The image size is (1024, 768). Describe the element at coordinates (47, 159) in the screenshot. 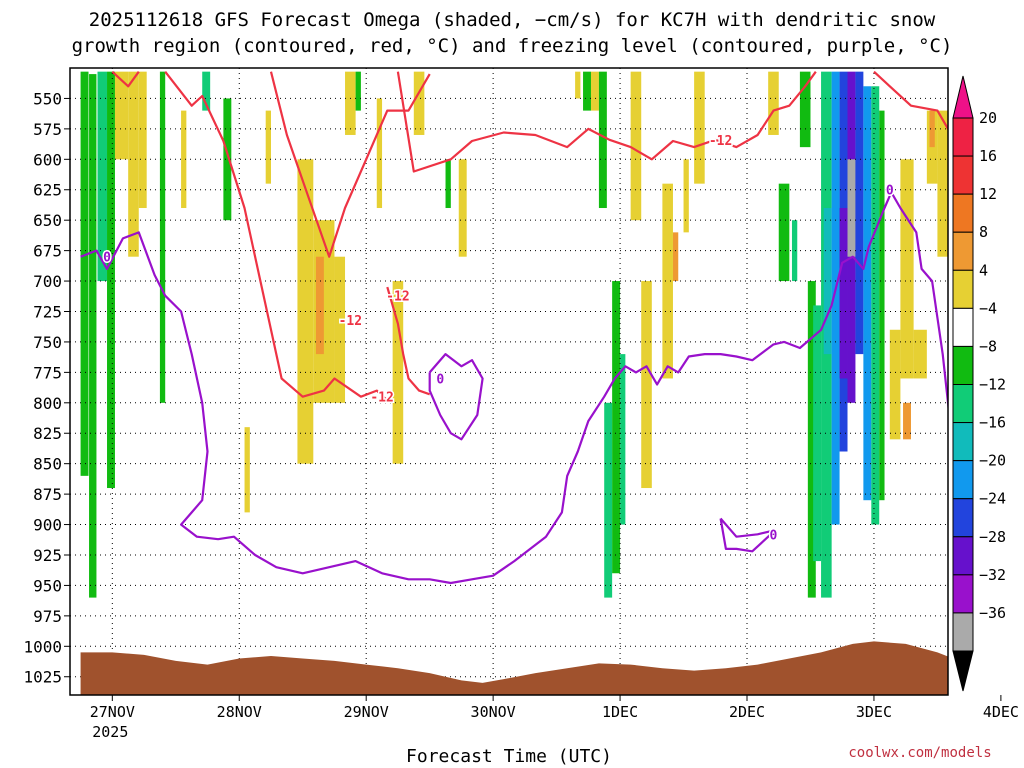

I see `y-tick-label: 600` at that location.